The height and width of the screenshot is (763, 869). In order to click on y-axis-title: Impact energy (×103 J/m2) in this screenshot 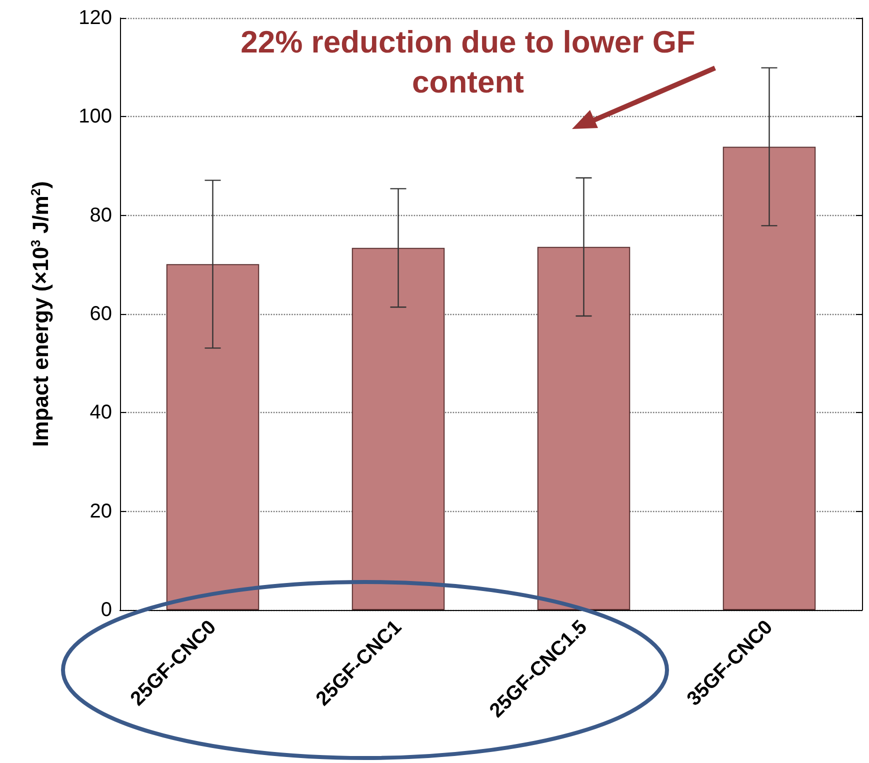, I will do `click(40, 314)`.